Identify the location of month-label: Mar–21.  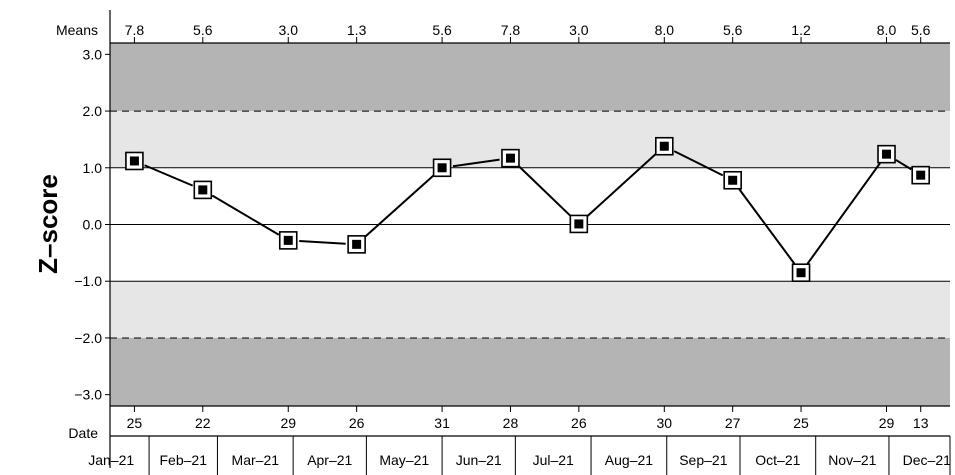
(256, 460).